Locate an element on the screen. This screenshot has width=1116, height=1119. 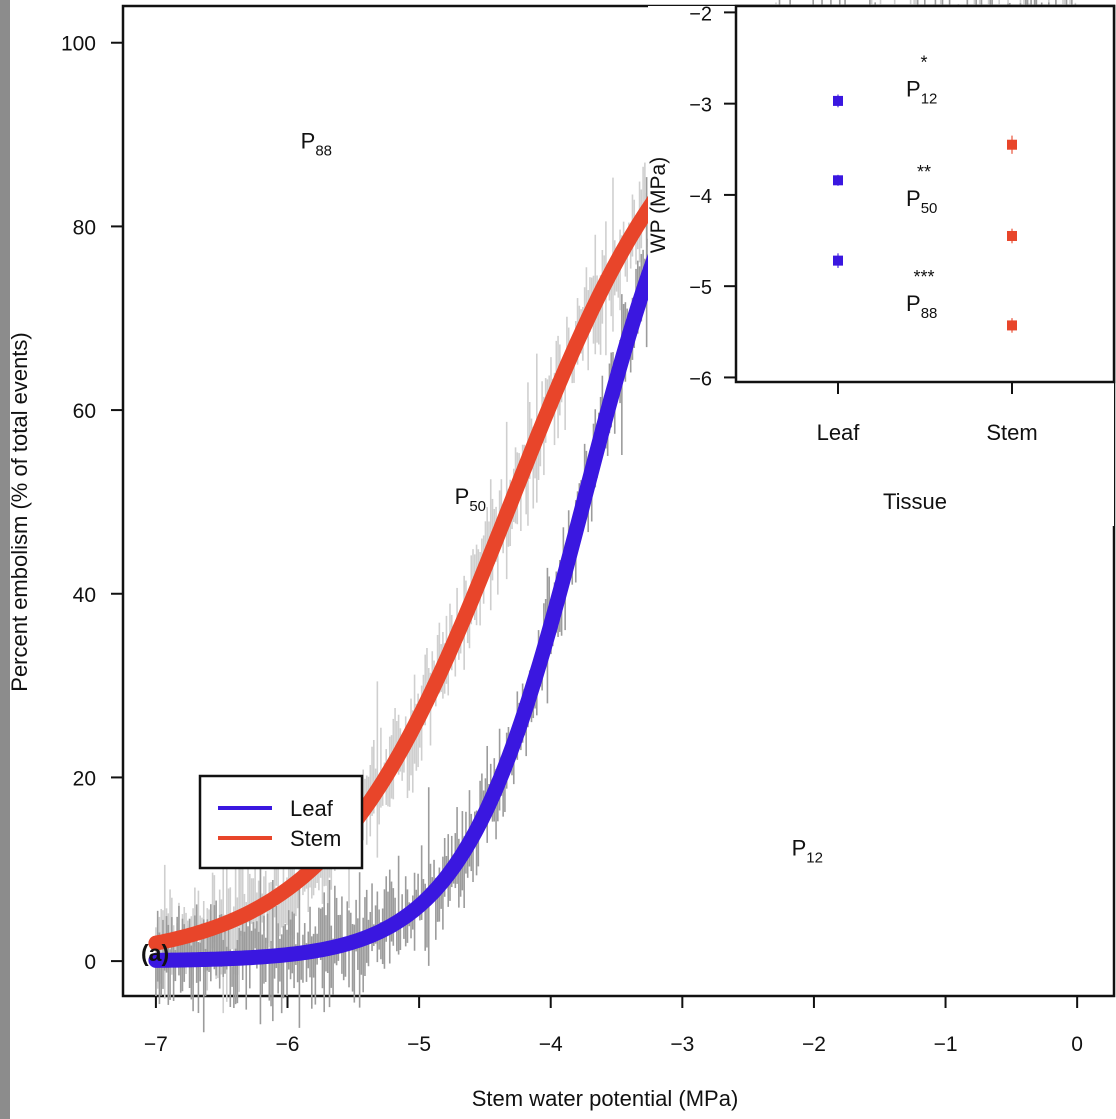
inset-y-axis: −2 −3 −4 −5 −6 is located at coordinates (712, 196).